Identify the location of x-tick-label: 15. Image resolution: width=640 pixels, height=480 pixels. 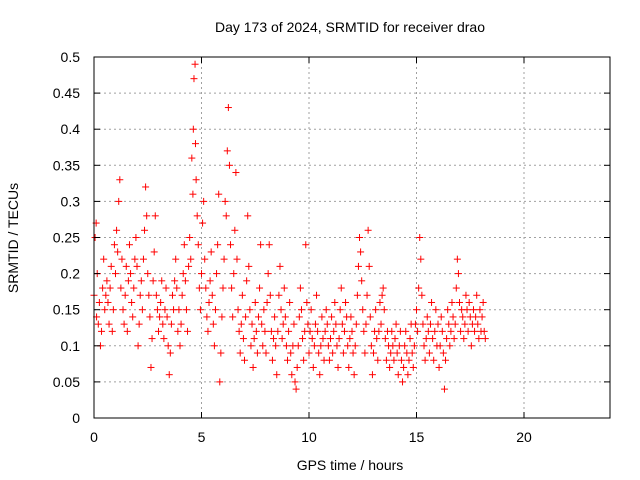
(417, 437).